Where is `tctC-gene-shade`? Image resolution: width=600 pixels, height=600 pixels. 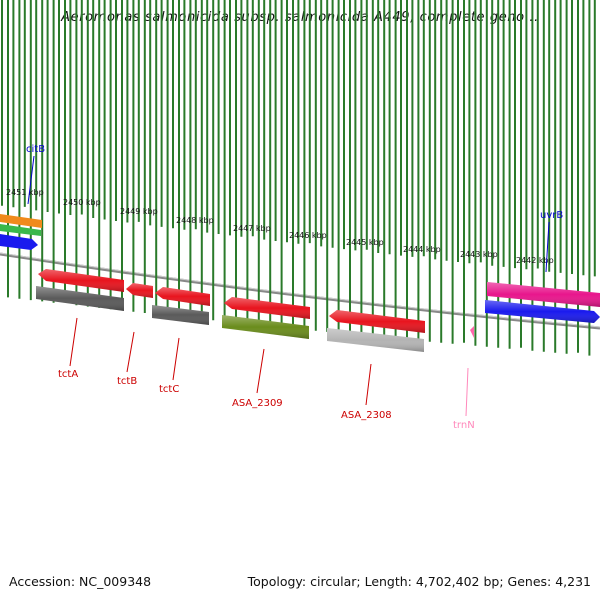
tctC-gene-shade is located at coordinates (182, 296).